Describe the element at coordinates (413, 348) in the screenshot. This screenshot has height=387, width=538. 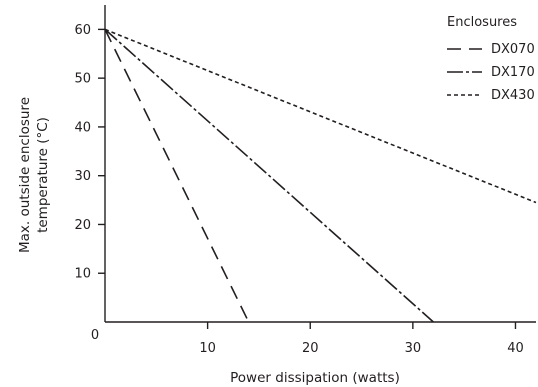
I see `x-tick-label: 30` at that location.